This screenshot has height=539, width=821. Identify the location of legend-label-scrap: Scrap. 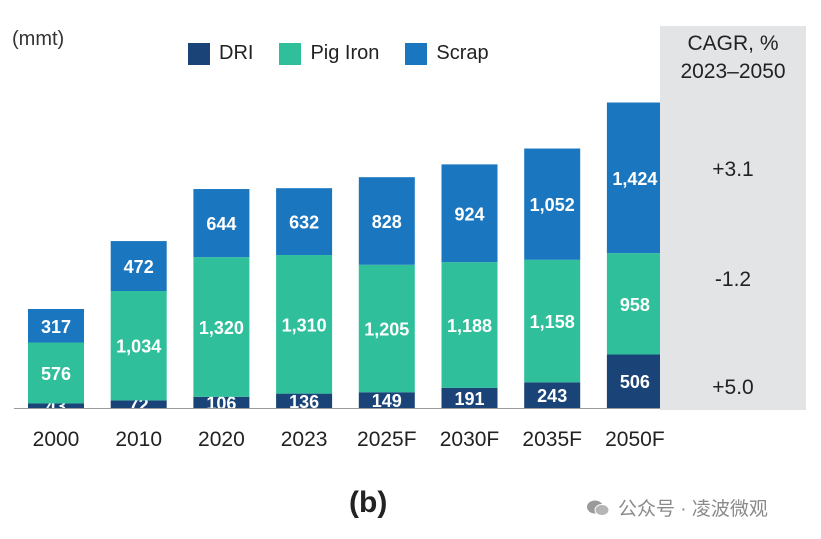
(462, 53).